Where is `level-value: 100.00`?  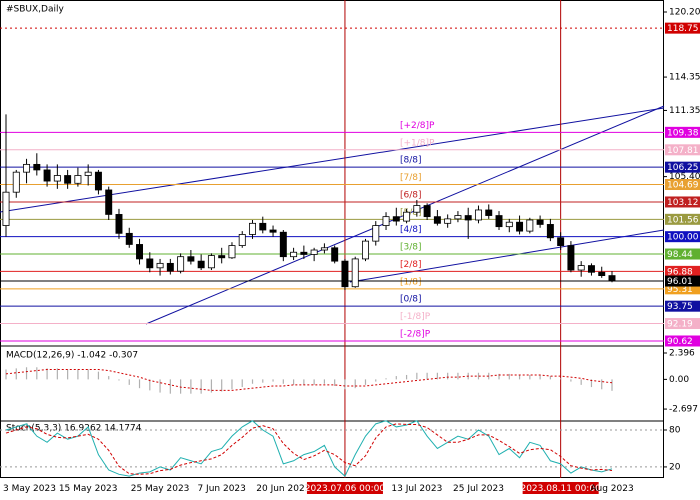 level-value: 100.00 is located at coordinates (683, 238).